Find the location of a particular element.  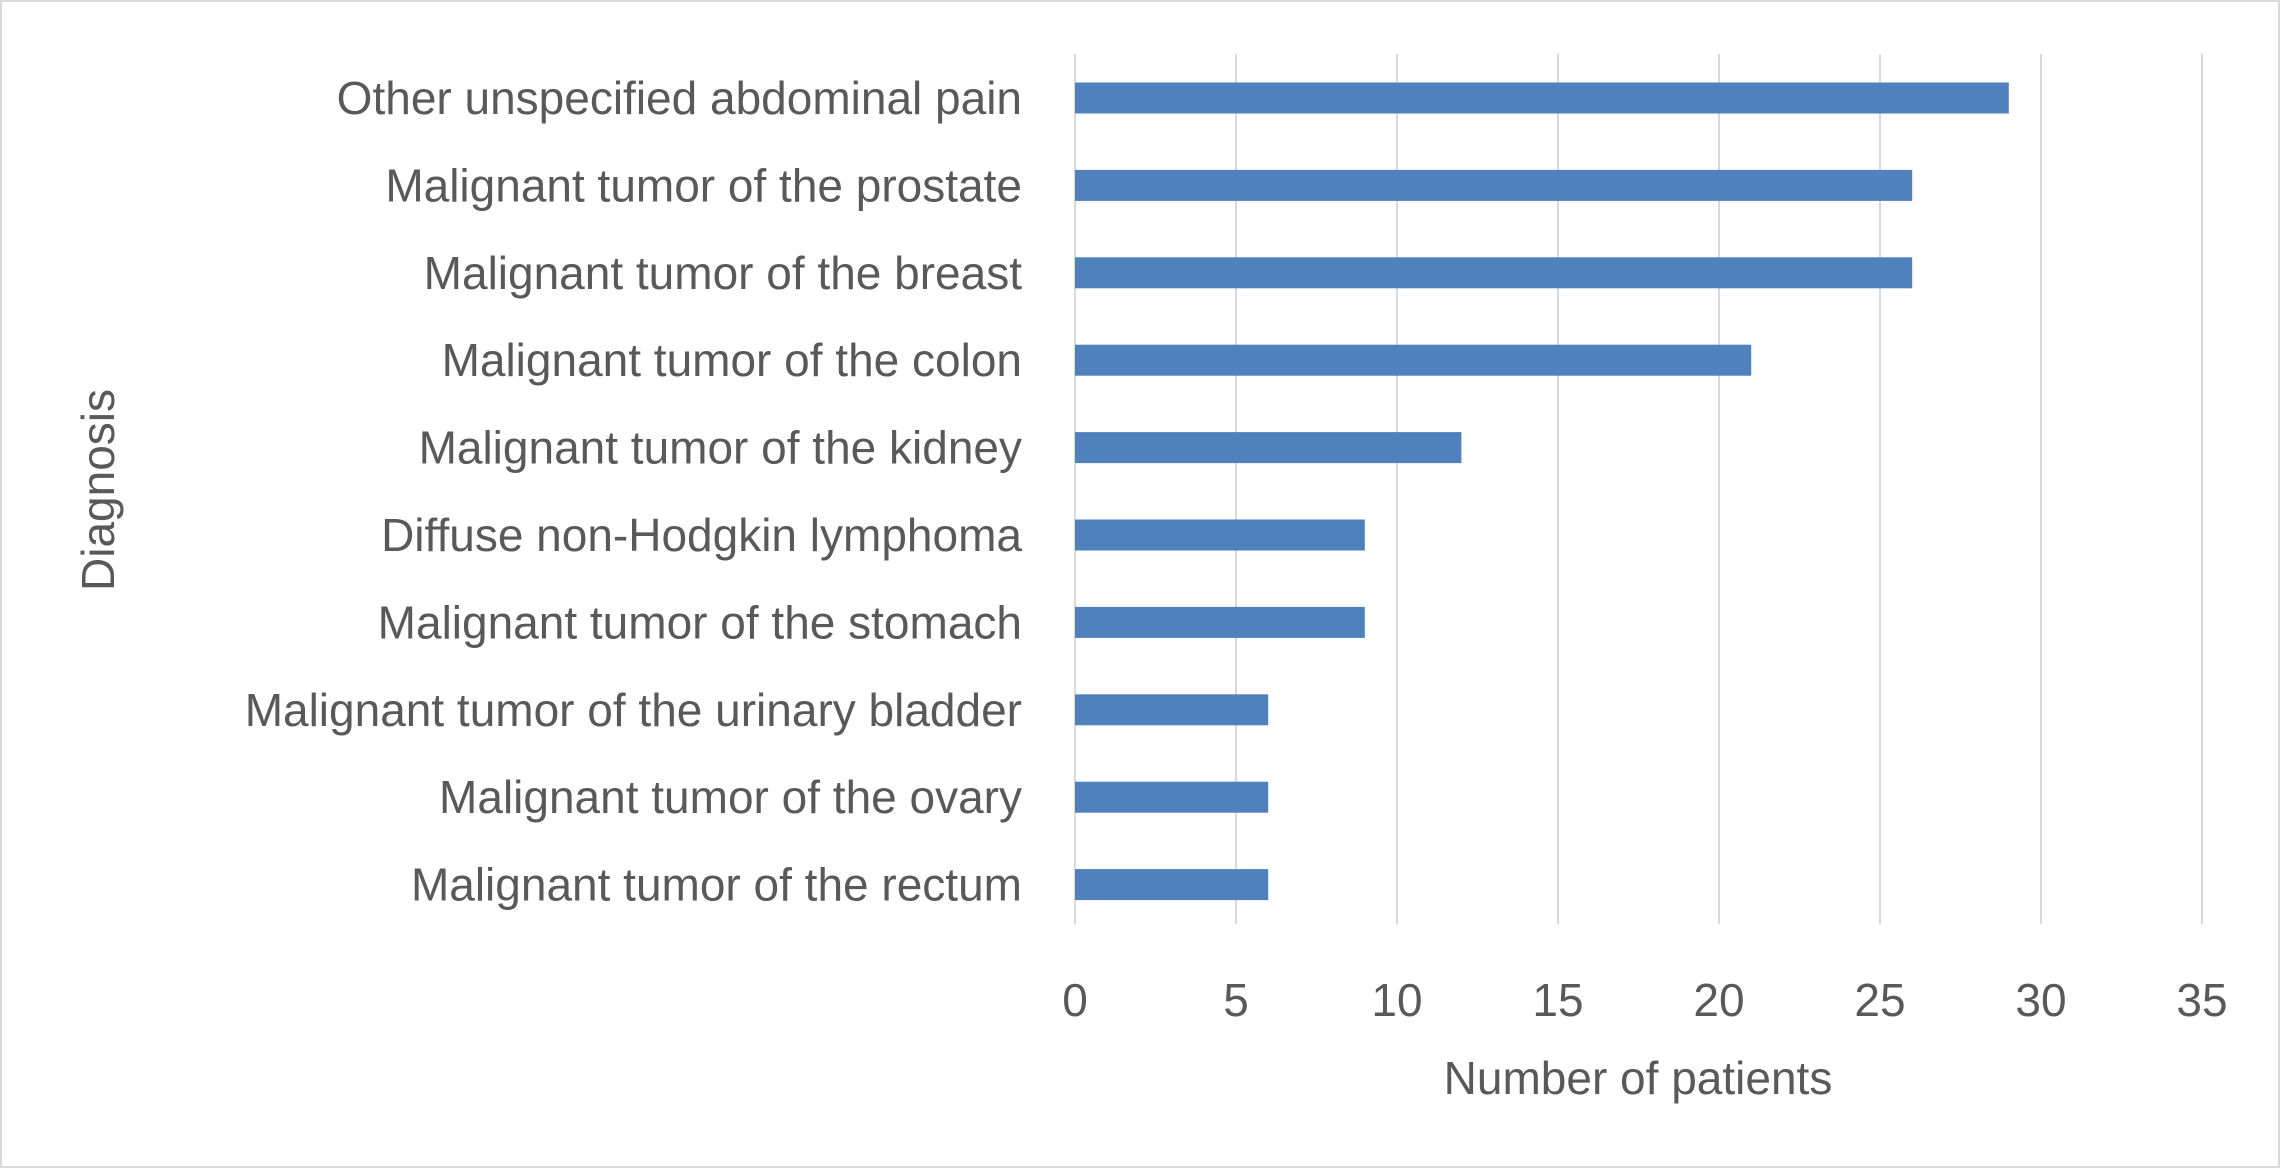

y-axis-title: Diagnosis is located at coordinates (98, 490).